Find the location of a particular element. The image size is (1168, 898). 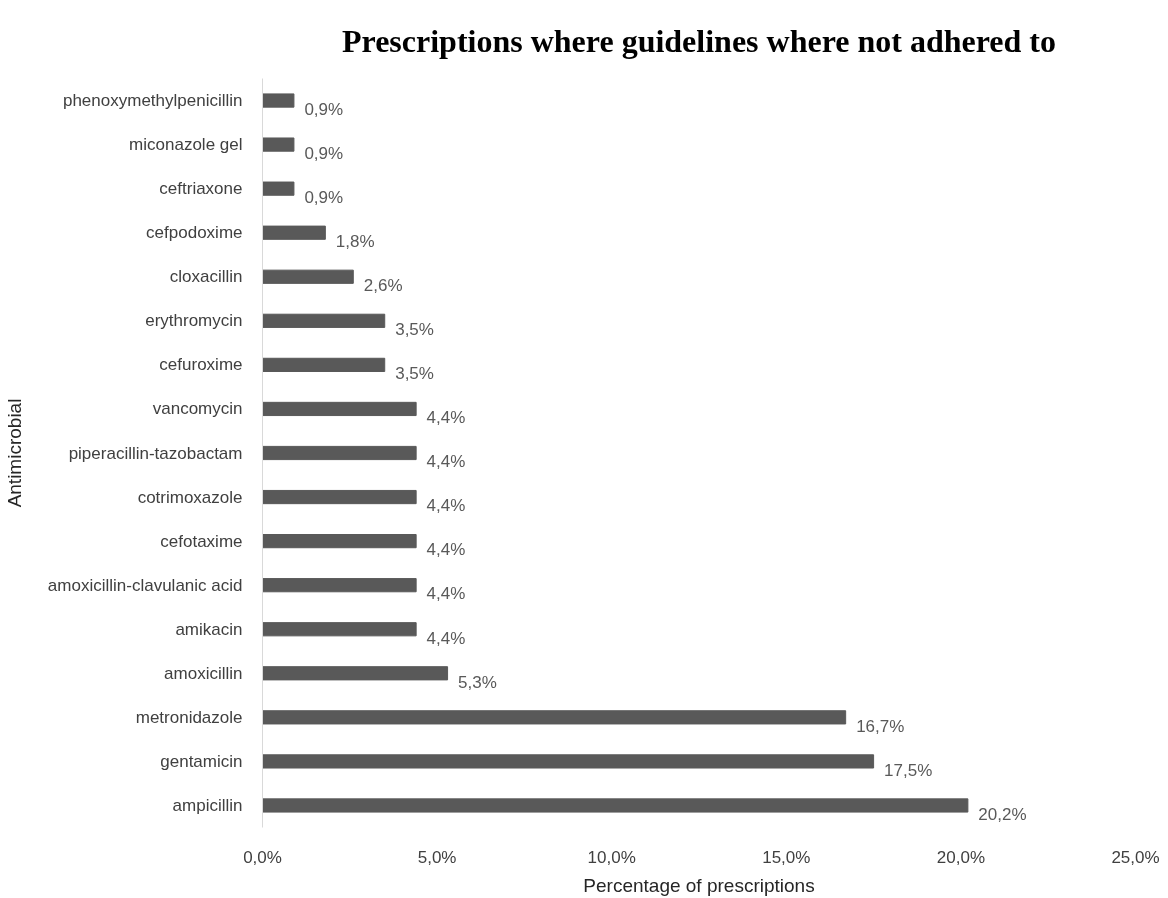

y-tick-label: cotrimoxazole is located at coordinates (190, 497).